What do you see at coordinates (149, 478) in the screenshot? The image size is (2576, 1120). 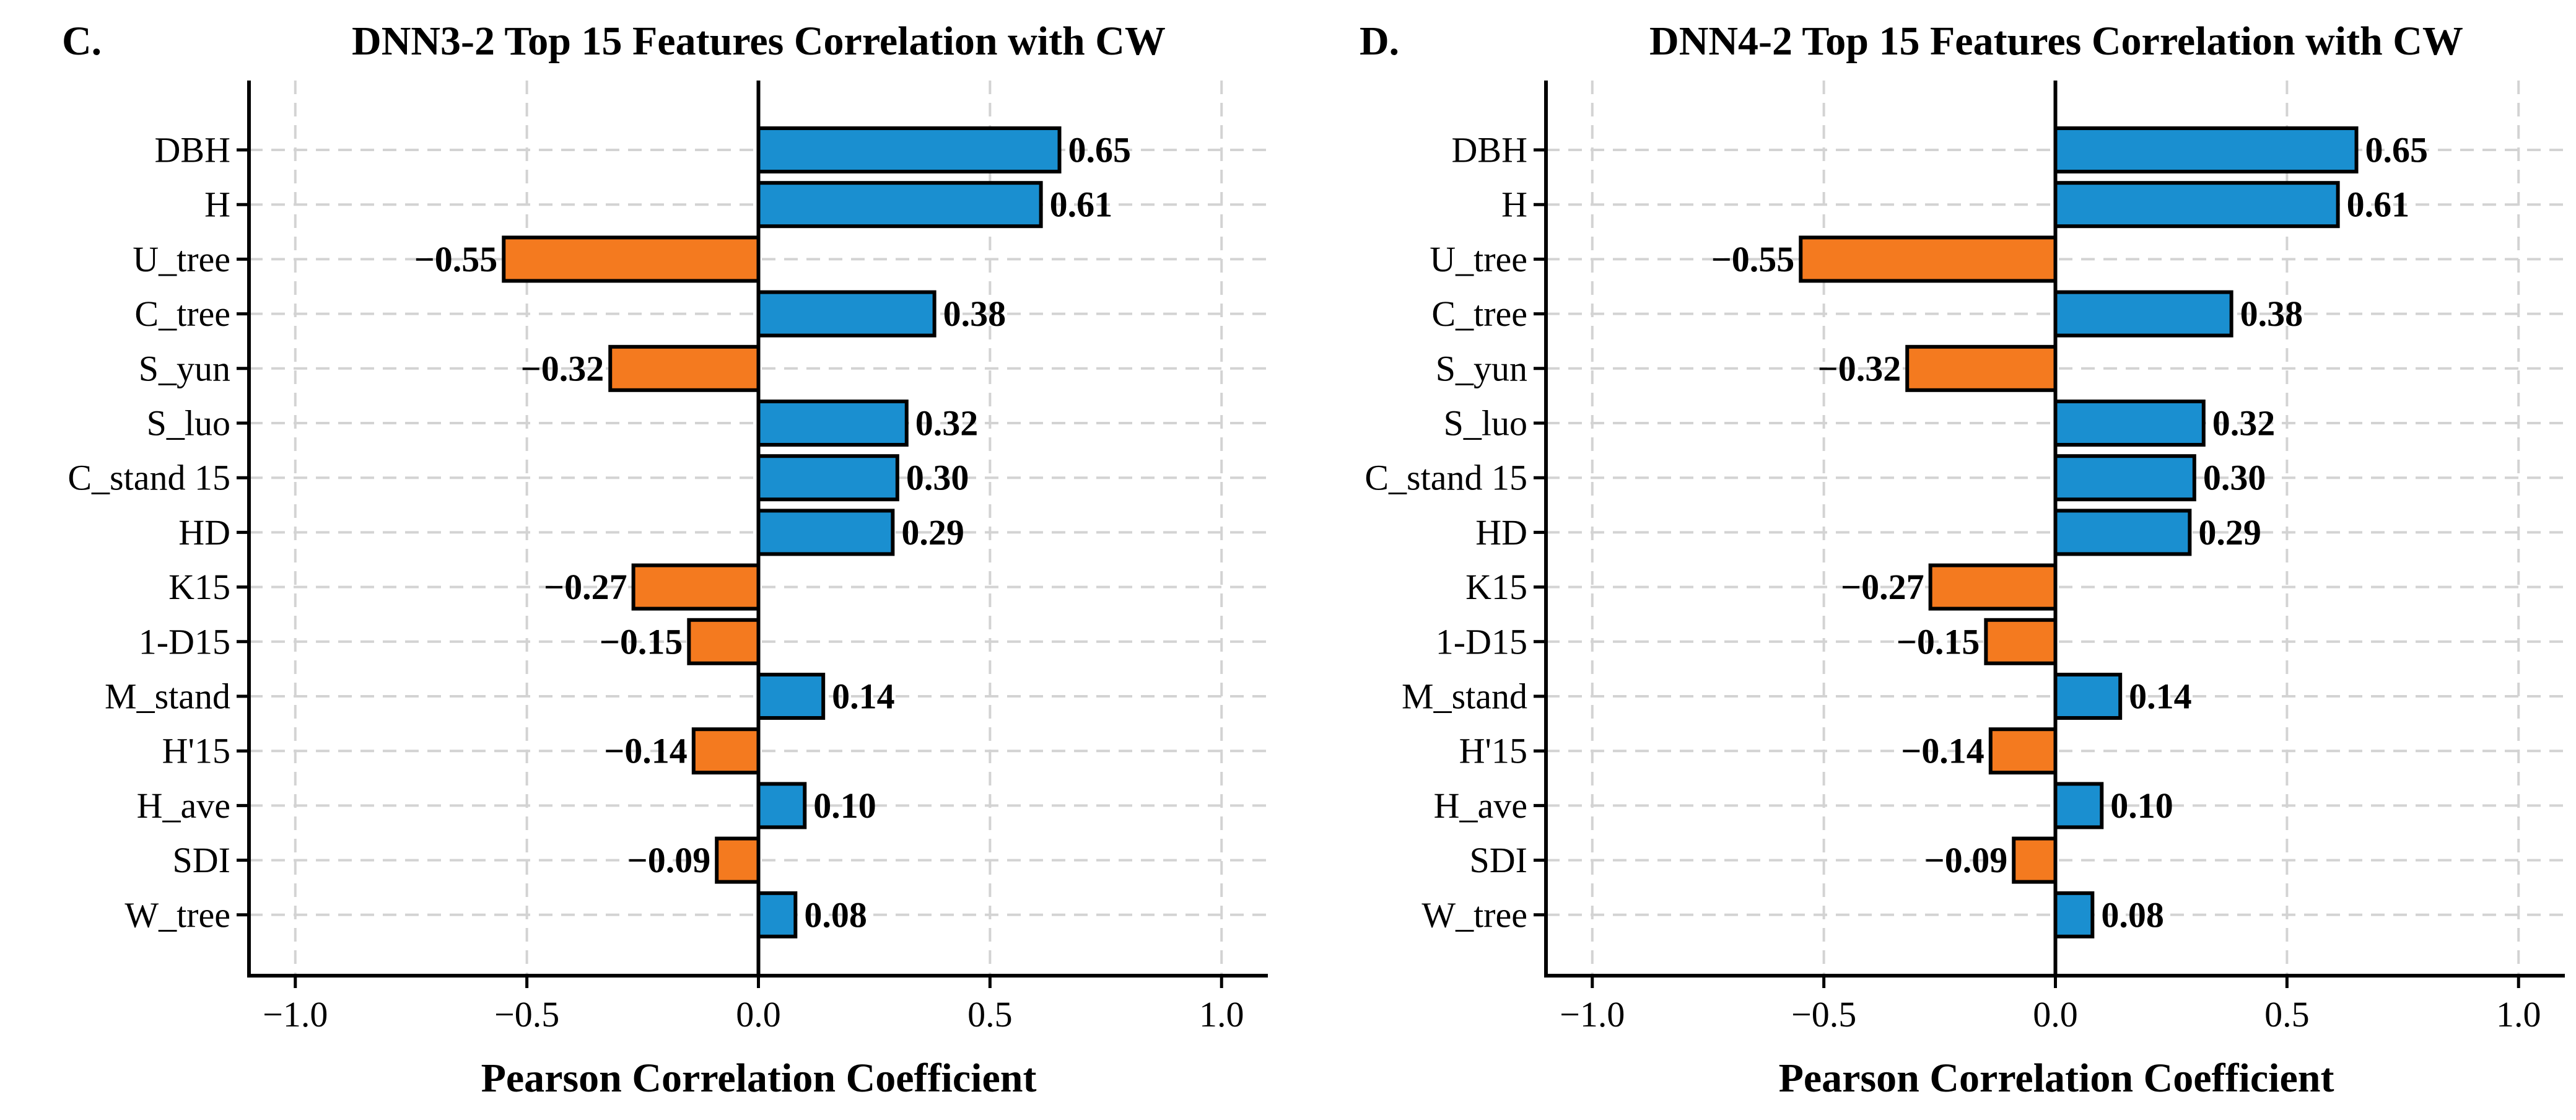 I see `y-category-label: C_stand 15` at bounding box center [149, 478].